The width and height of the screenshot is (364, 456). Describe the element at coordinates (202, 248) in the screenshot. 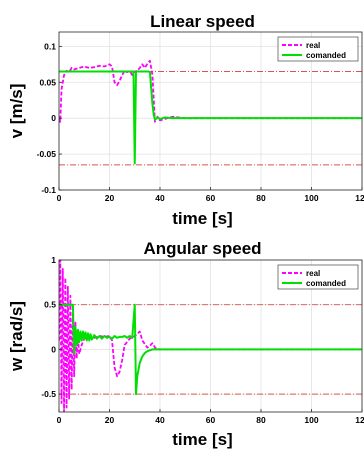

I see `chart-title: Angular speed` at that location.